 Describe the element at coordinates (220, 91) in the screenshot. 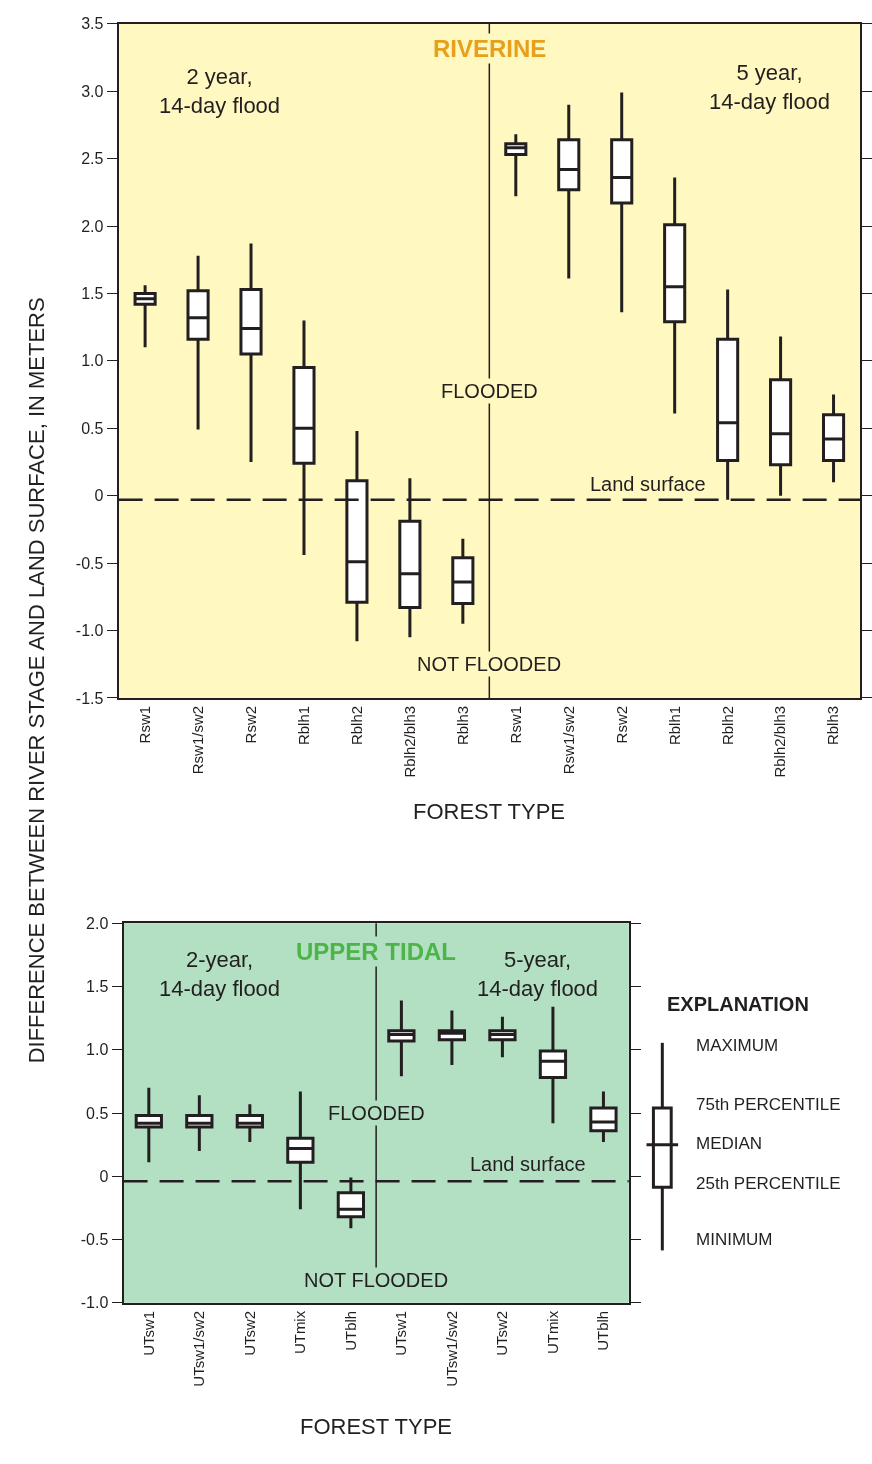

I see `annotation: 2 year, 14-day flood` at that location.